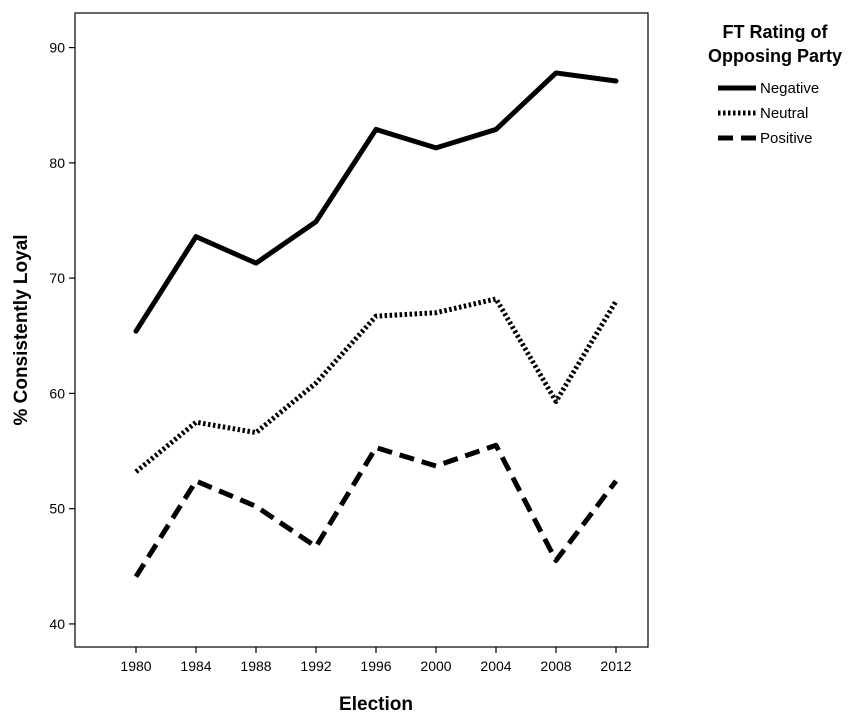 The width and height of the screenshot is (855, 713). I want to click on y-tick-label: 50, so click(57, 509).